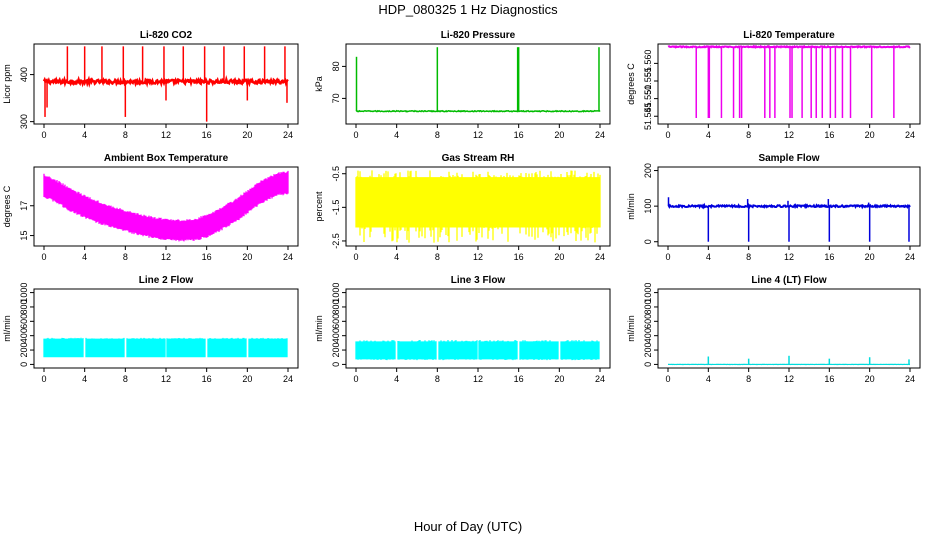 This screenshot has height=540, width=936. I want to click on y-tick-label: 70, so click(336, 98).